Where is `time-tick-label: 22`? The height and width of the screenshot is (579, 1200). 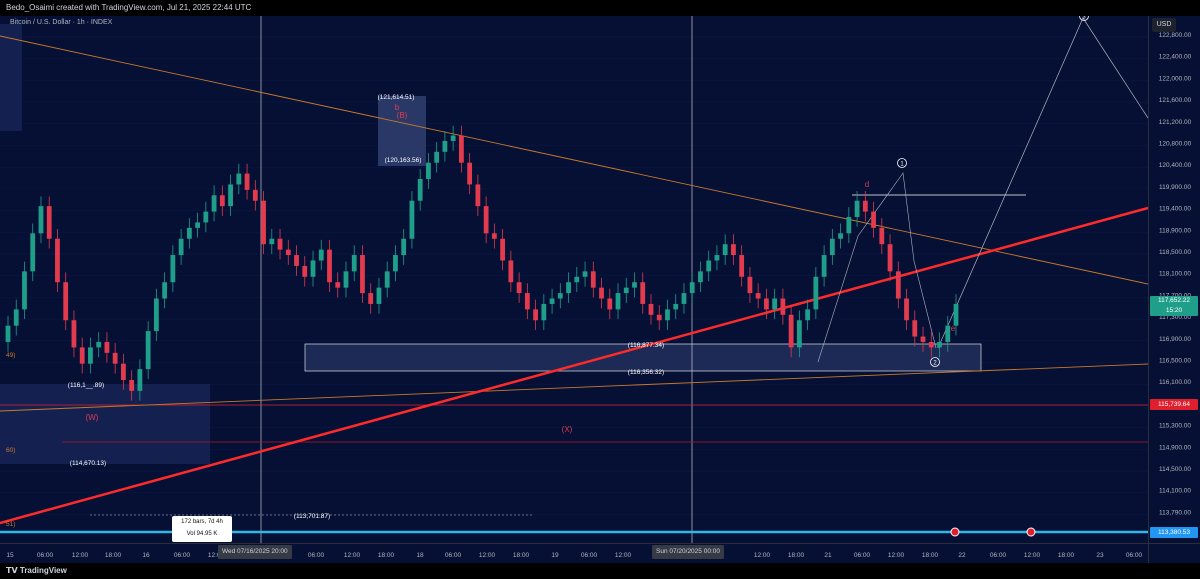 time-tick-label: 22 is located at coordinates (962, 555).